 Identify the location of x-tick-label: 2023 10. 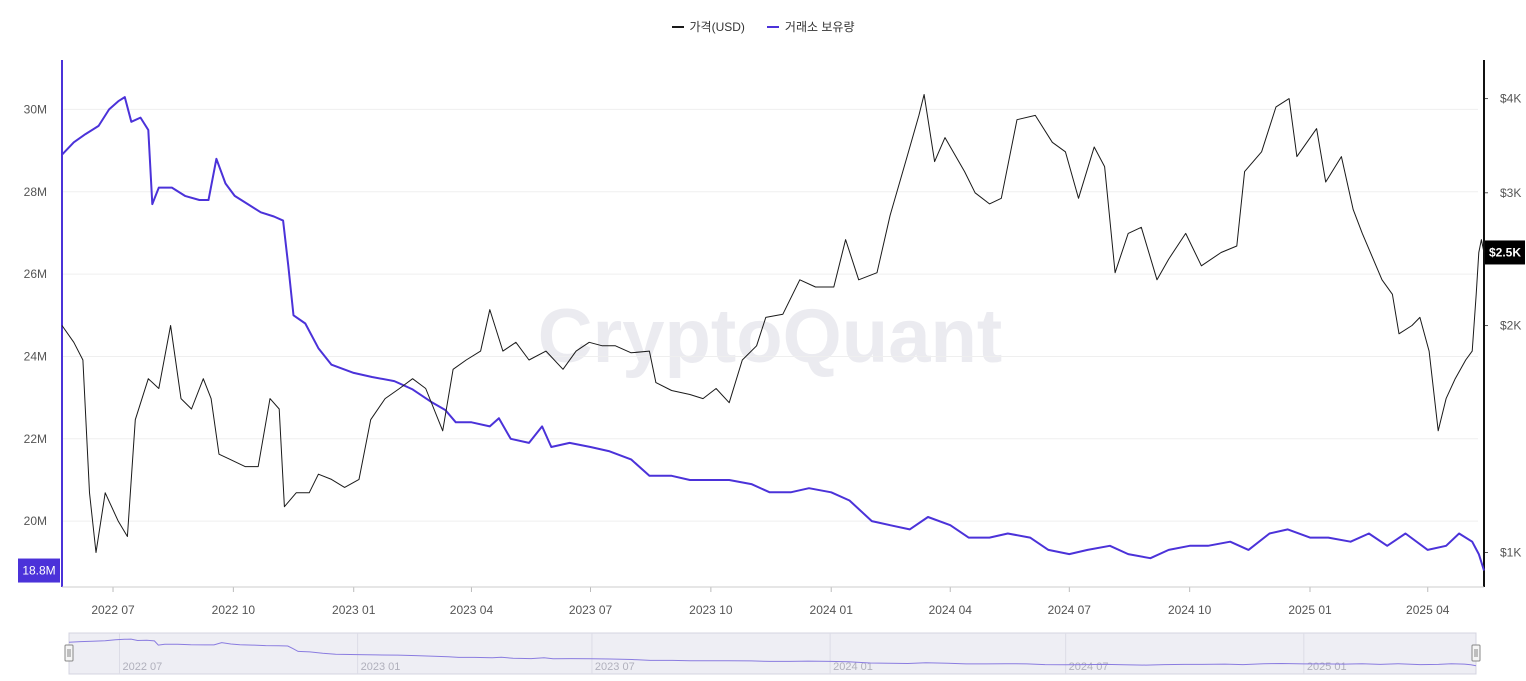
(711, 610).